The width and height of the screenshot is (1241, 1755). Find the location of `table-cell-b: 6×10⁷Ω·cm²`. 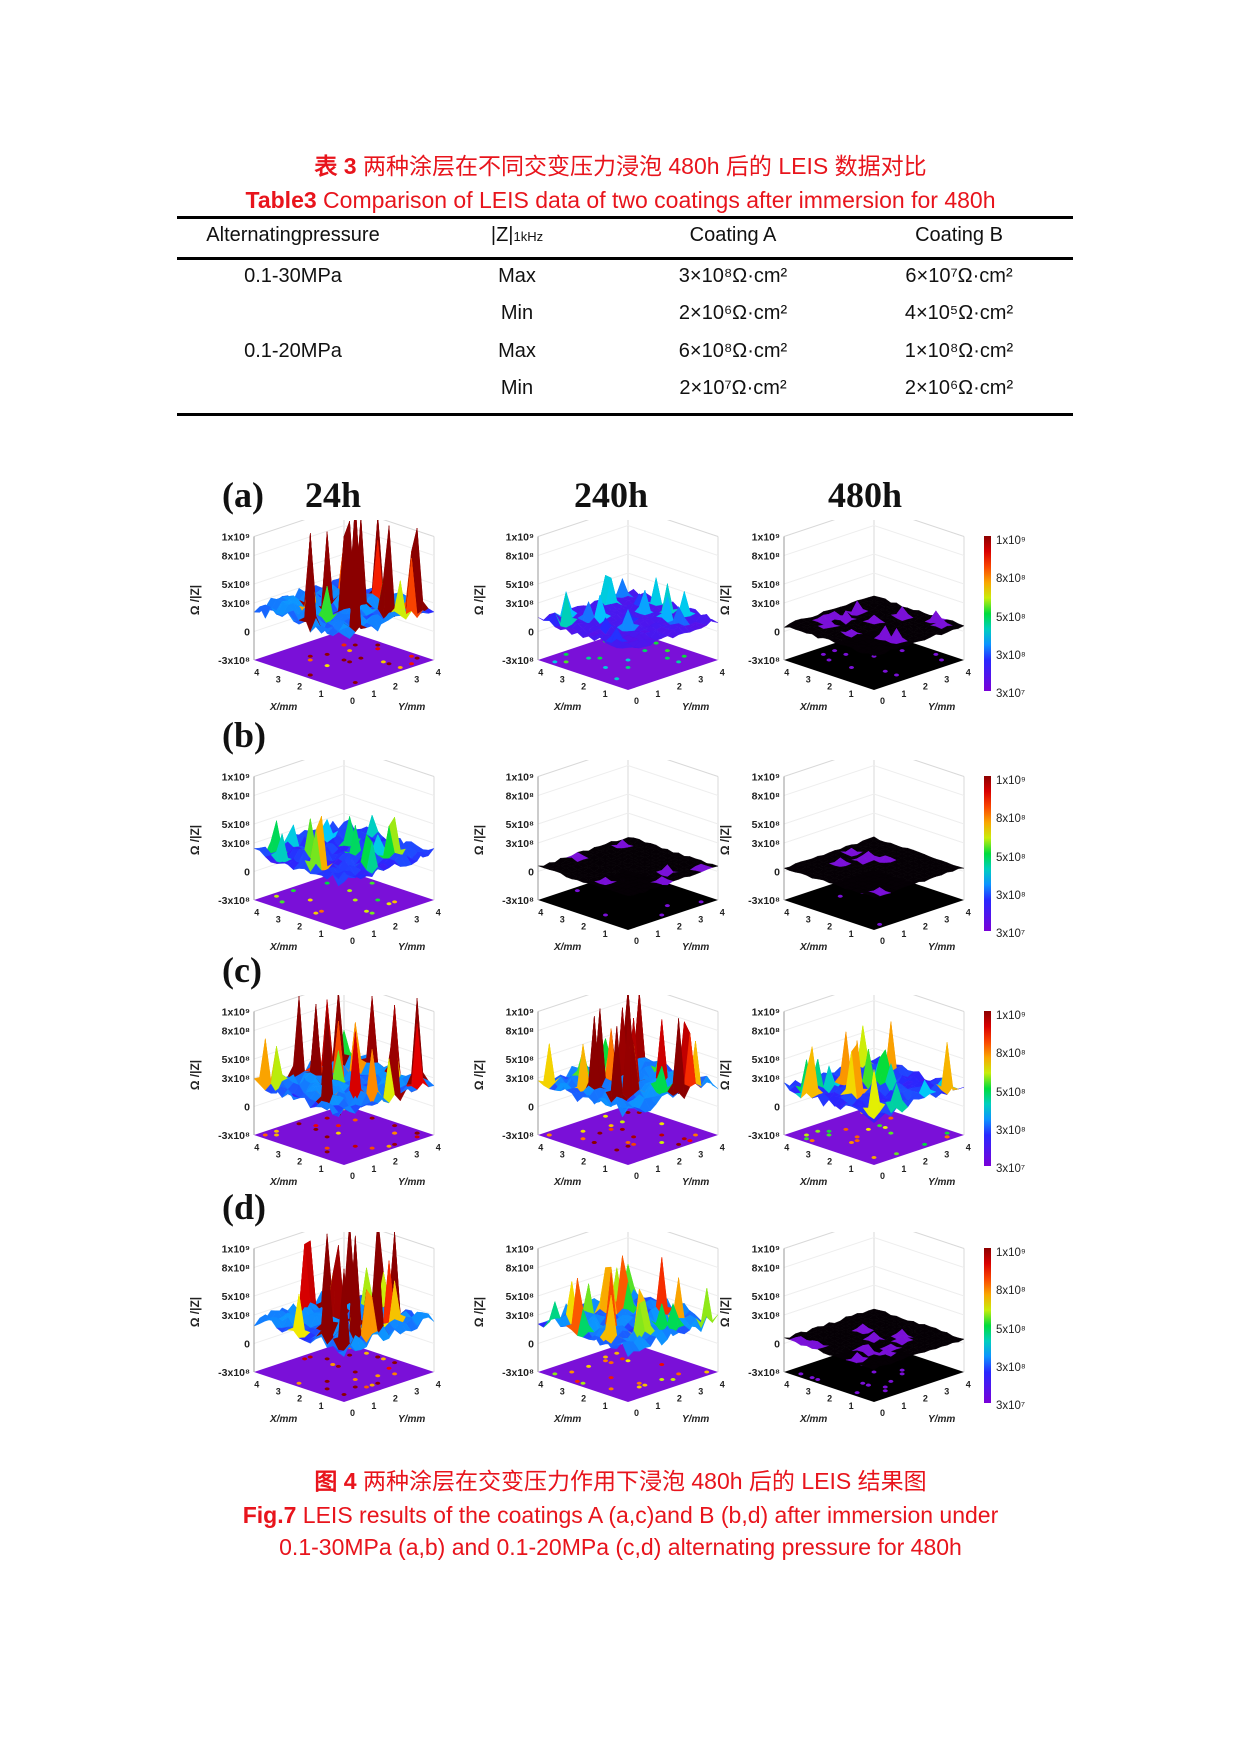

table-cell-b: 6×10⁷Ω·cm² is located at coordinates (959, 276).